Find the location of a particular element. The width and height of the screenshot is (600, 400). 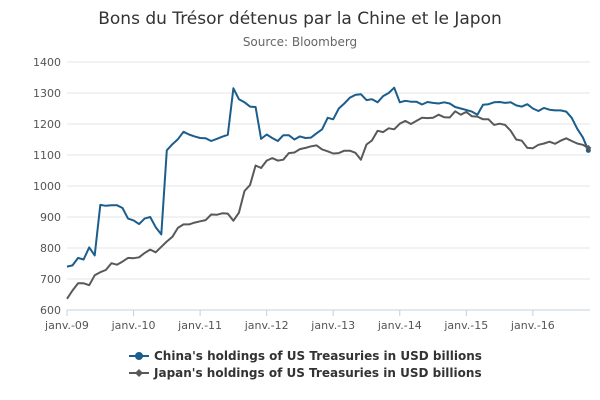

x-tick-label: janv.-12 is located at coordinates (266, 325).